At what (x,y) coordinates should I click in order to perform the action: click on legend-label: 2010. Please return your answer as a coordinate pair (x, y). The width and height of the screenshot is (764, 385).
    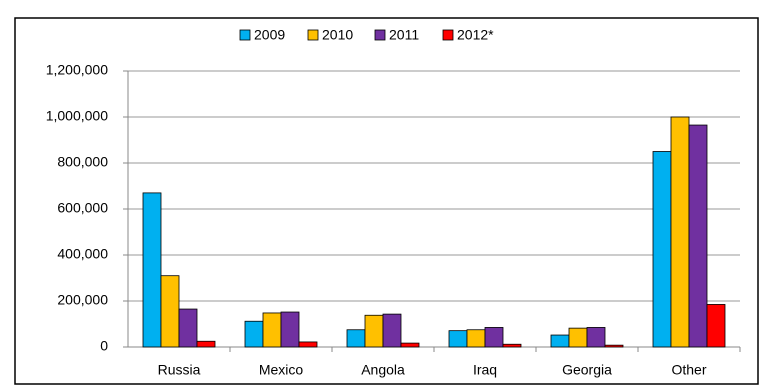
    Looking at the image, I should click on (337, 35).